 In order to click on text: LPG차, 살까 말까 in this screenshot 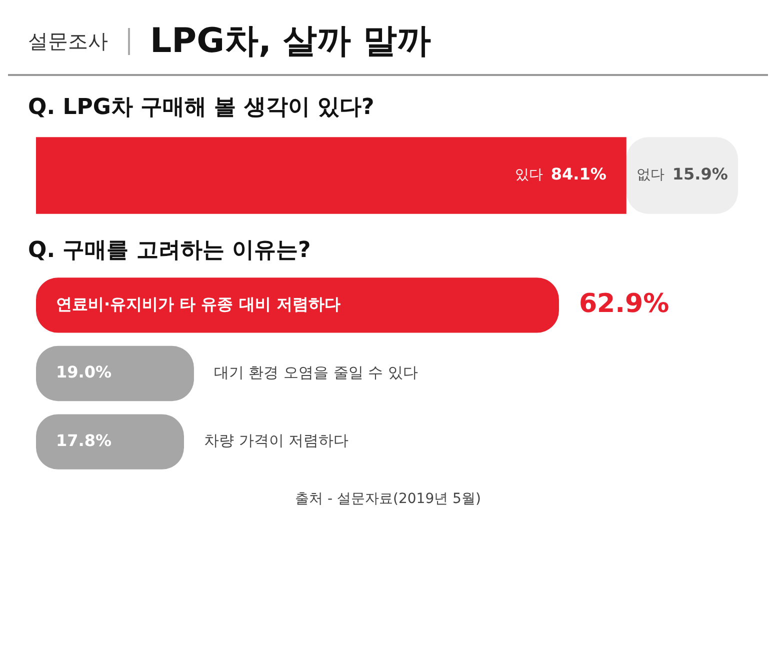, I will do `click(291, 41)`.